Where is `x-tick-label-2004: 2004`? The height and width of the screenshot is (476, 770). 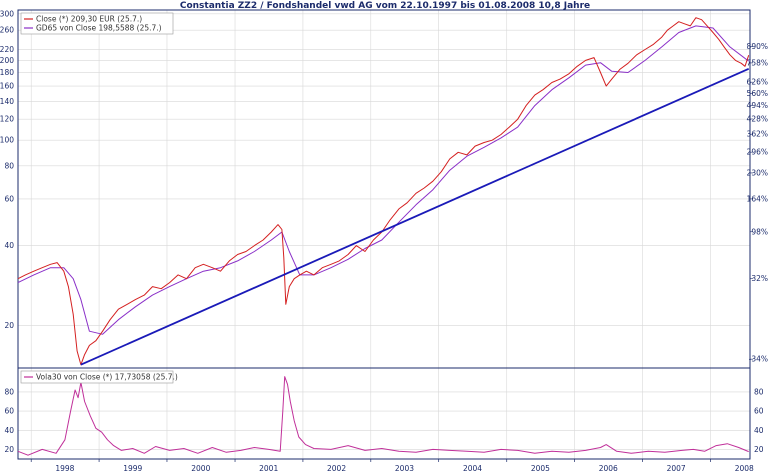
x-tick-label-2004: 2004 is located at coordinates (472, 468).